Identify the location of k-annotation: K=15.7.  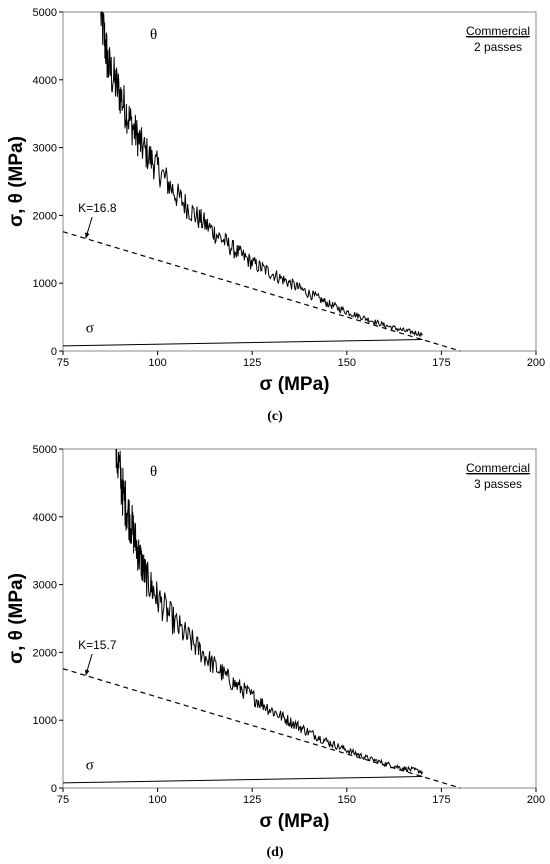
(97, 645).